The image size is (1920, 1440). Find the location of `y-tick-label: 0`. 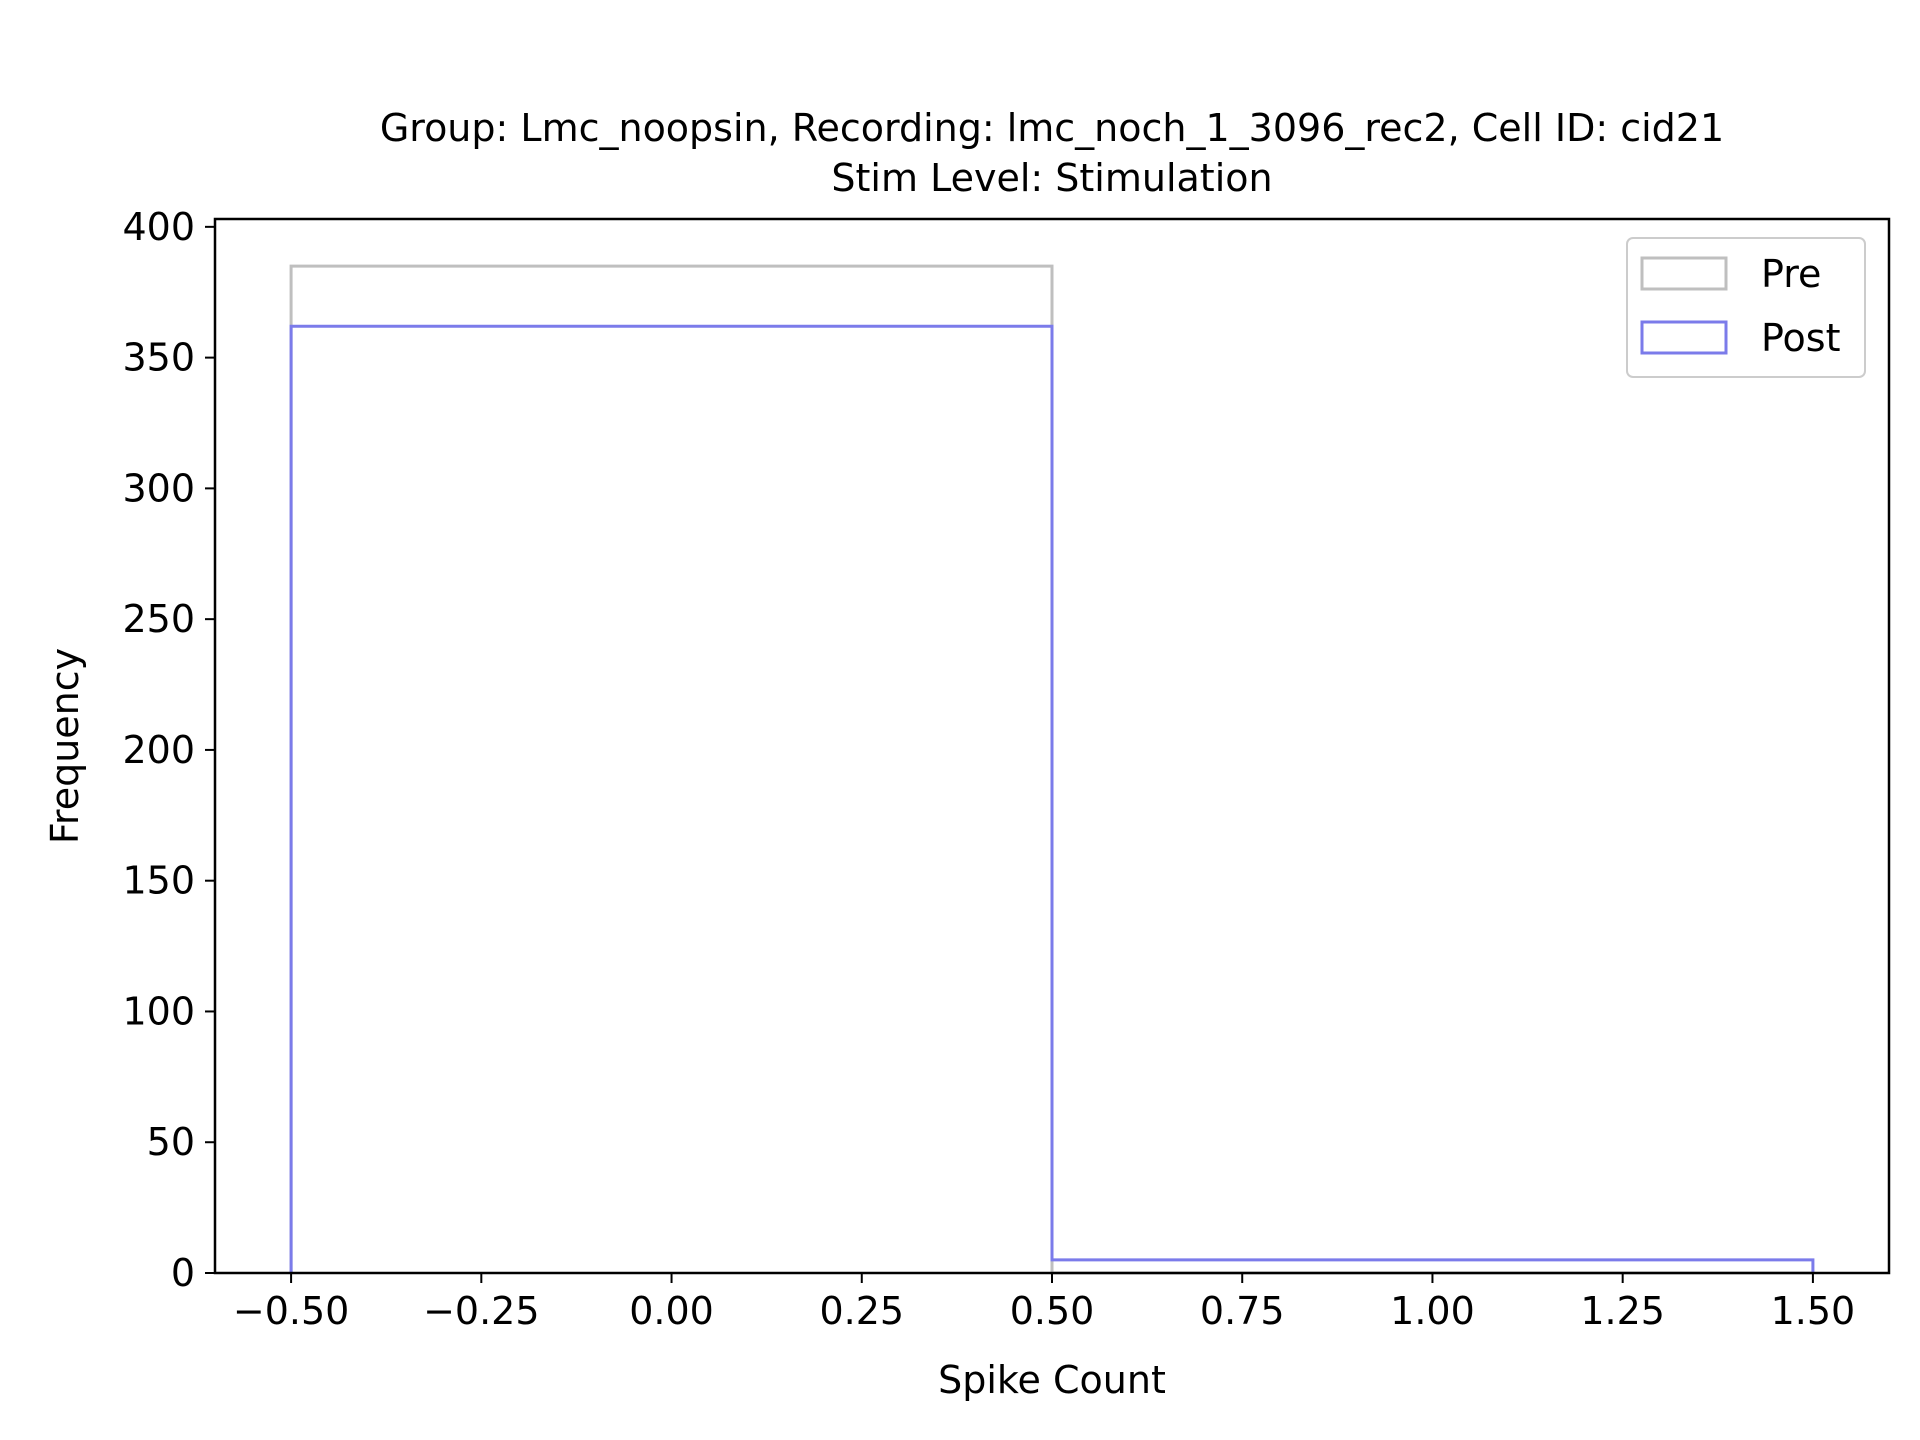

y-tick-label: 0 is located at coordinates (183, 1273).